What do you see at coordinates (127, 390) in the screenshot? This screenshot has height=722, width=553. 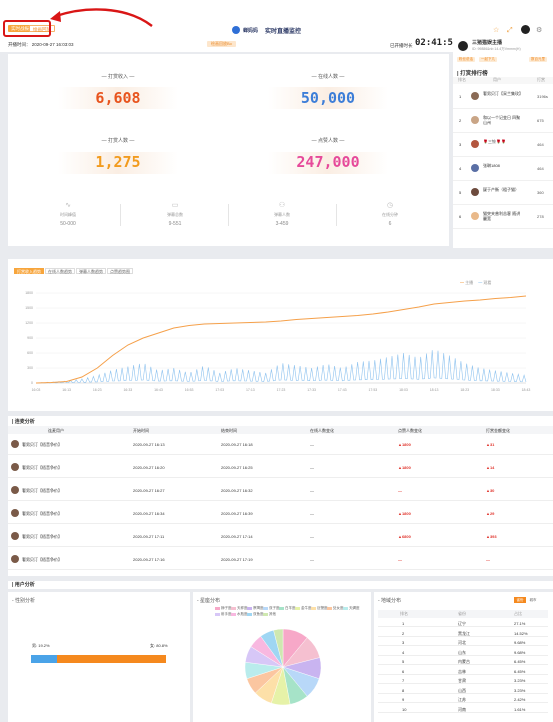 I see `x-tick-label: 16:33` at bounding box center [127, 390].